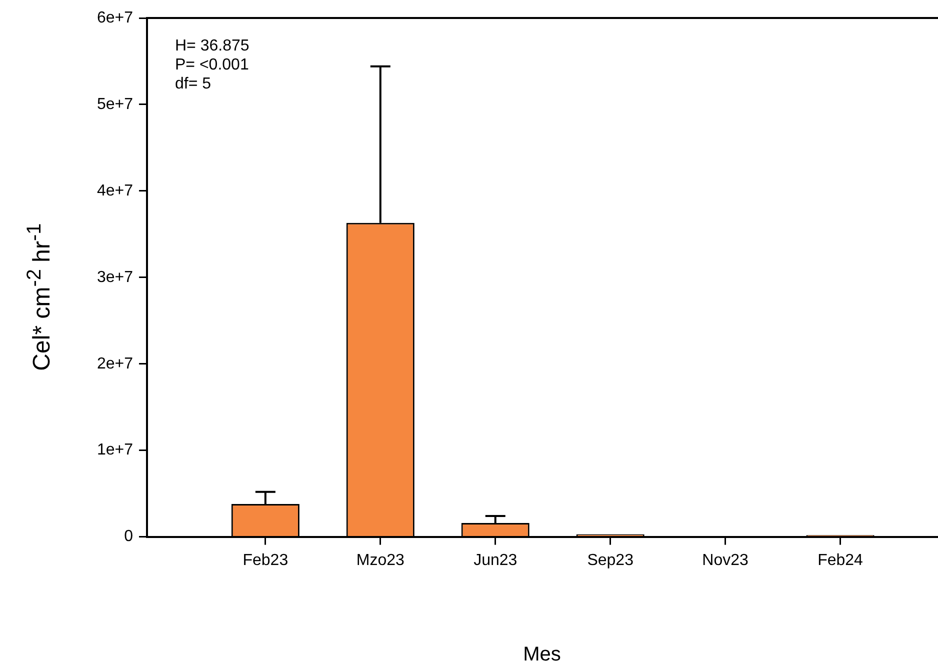  I want to click on x-tick-label: Mzo23, so click(380, 560).